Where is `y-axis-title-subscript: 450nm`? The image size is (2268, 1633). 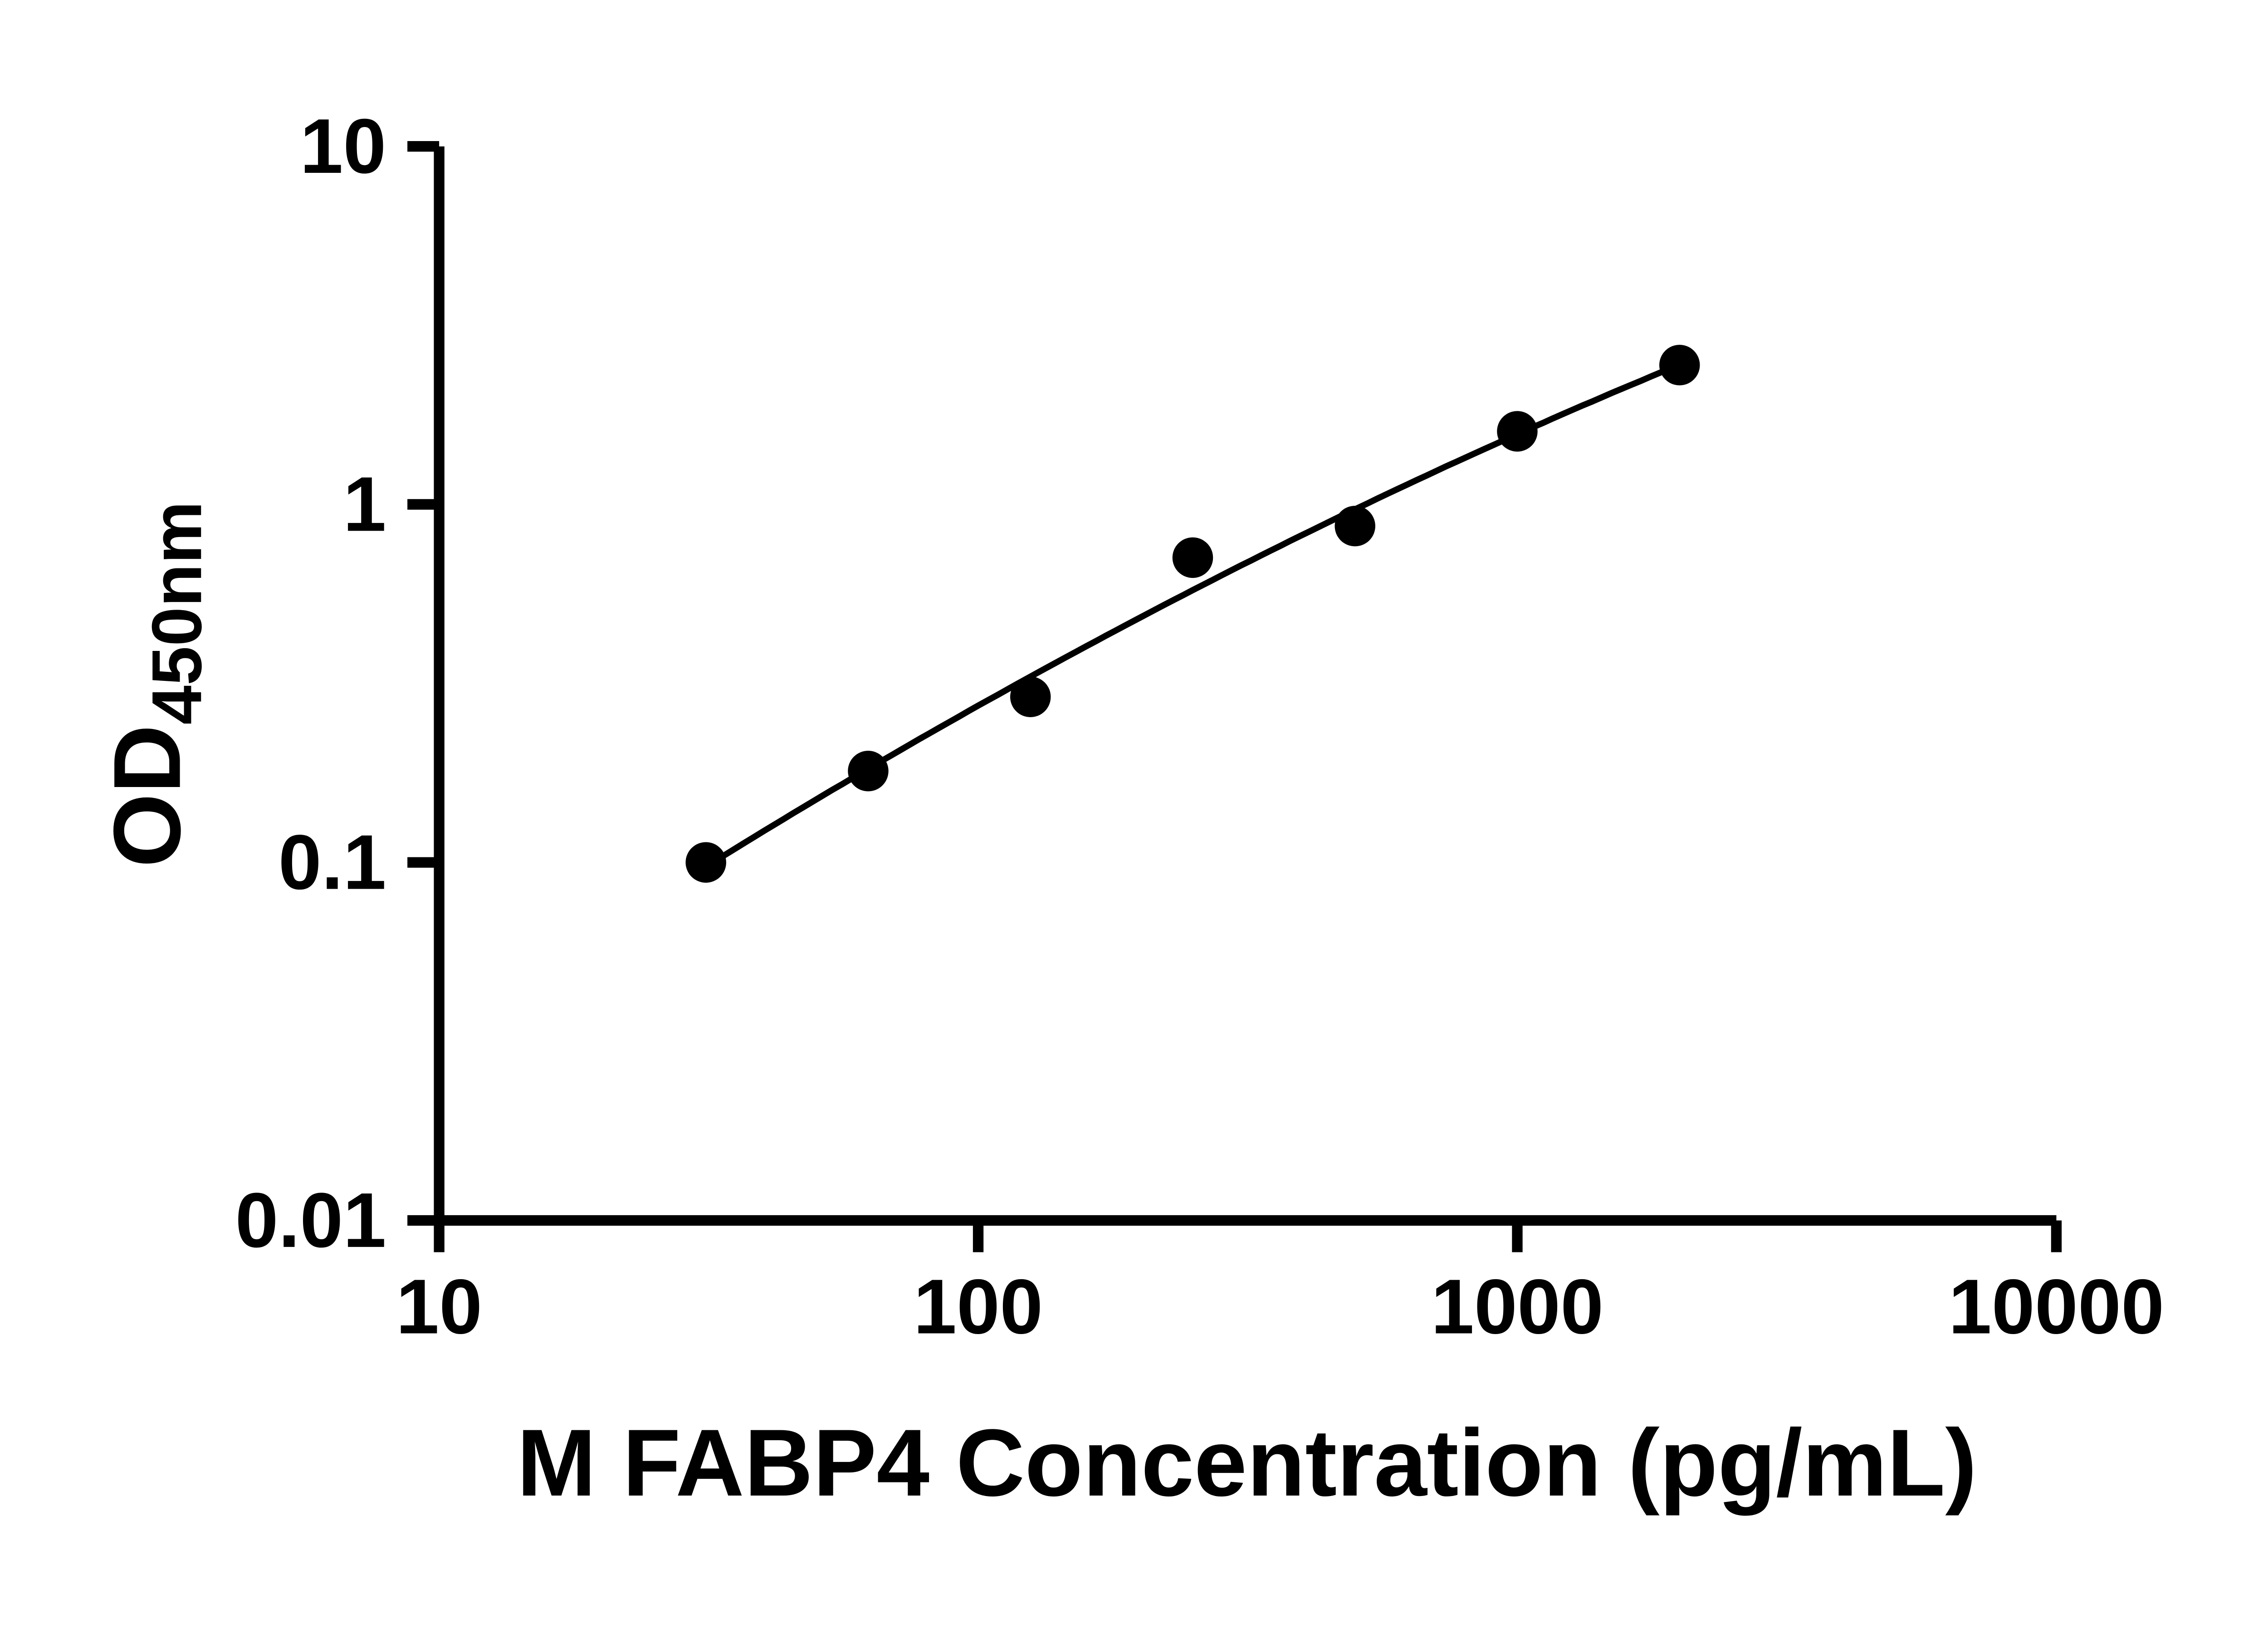 y-axis-title-subscript: 450nm is located at coordinates (177, 613).